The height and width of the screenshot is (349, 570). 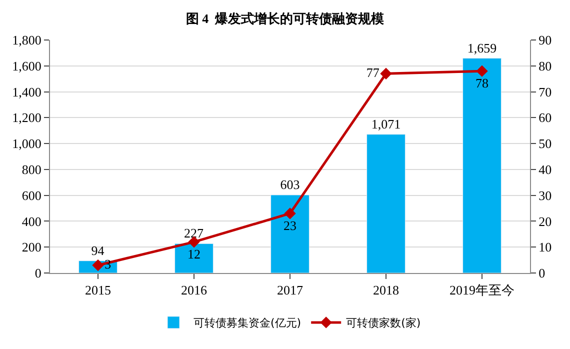 I want to click on x-tick-label: 2018, so click(x=386, y=290).